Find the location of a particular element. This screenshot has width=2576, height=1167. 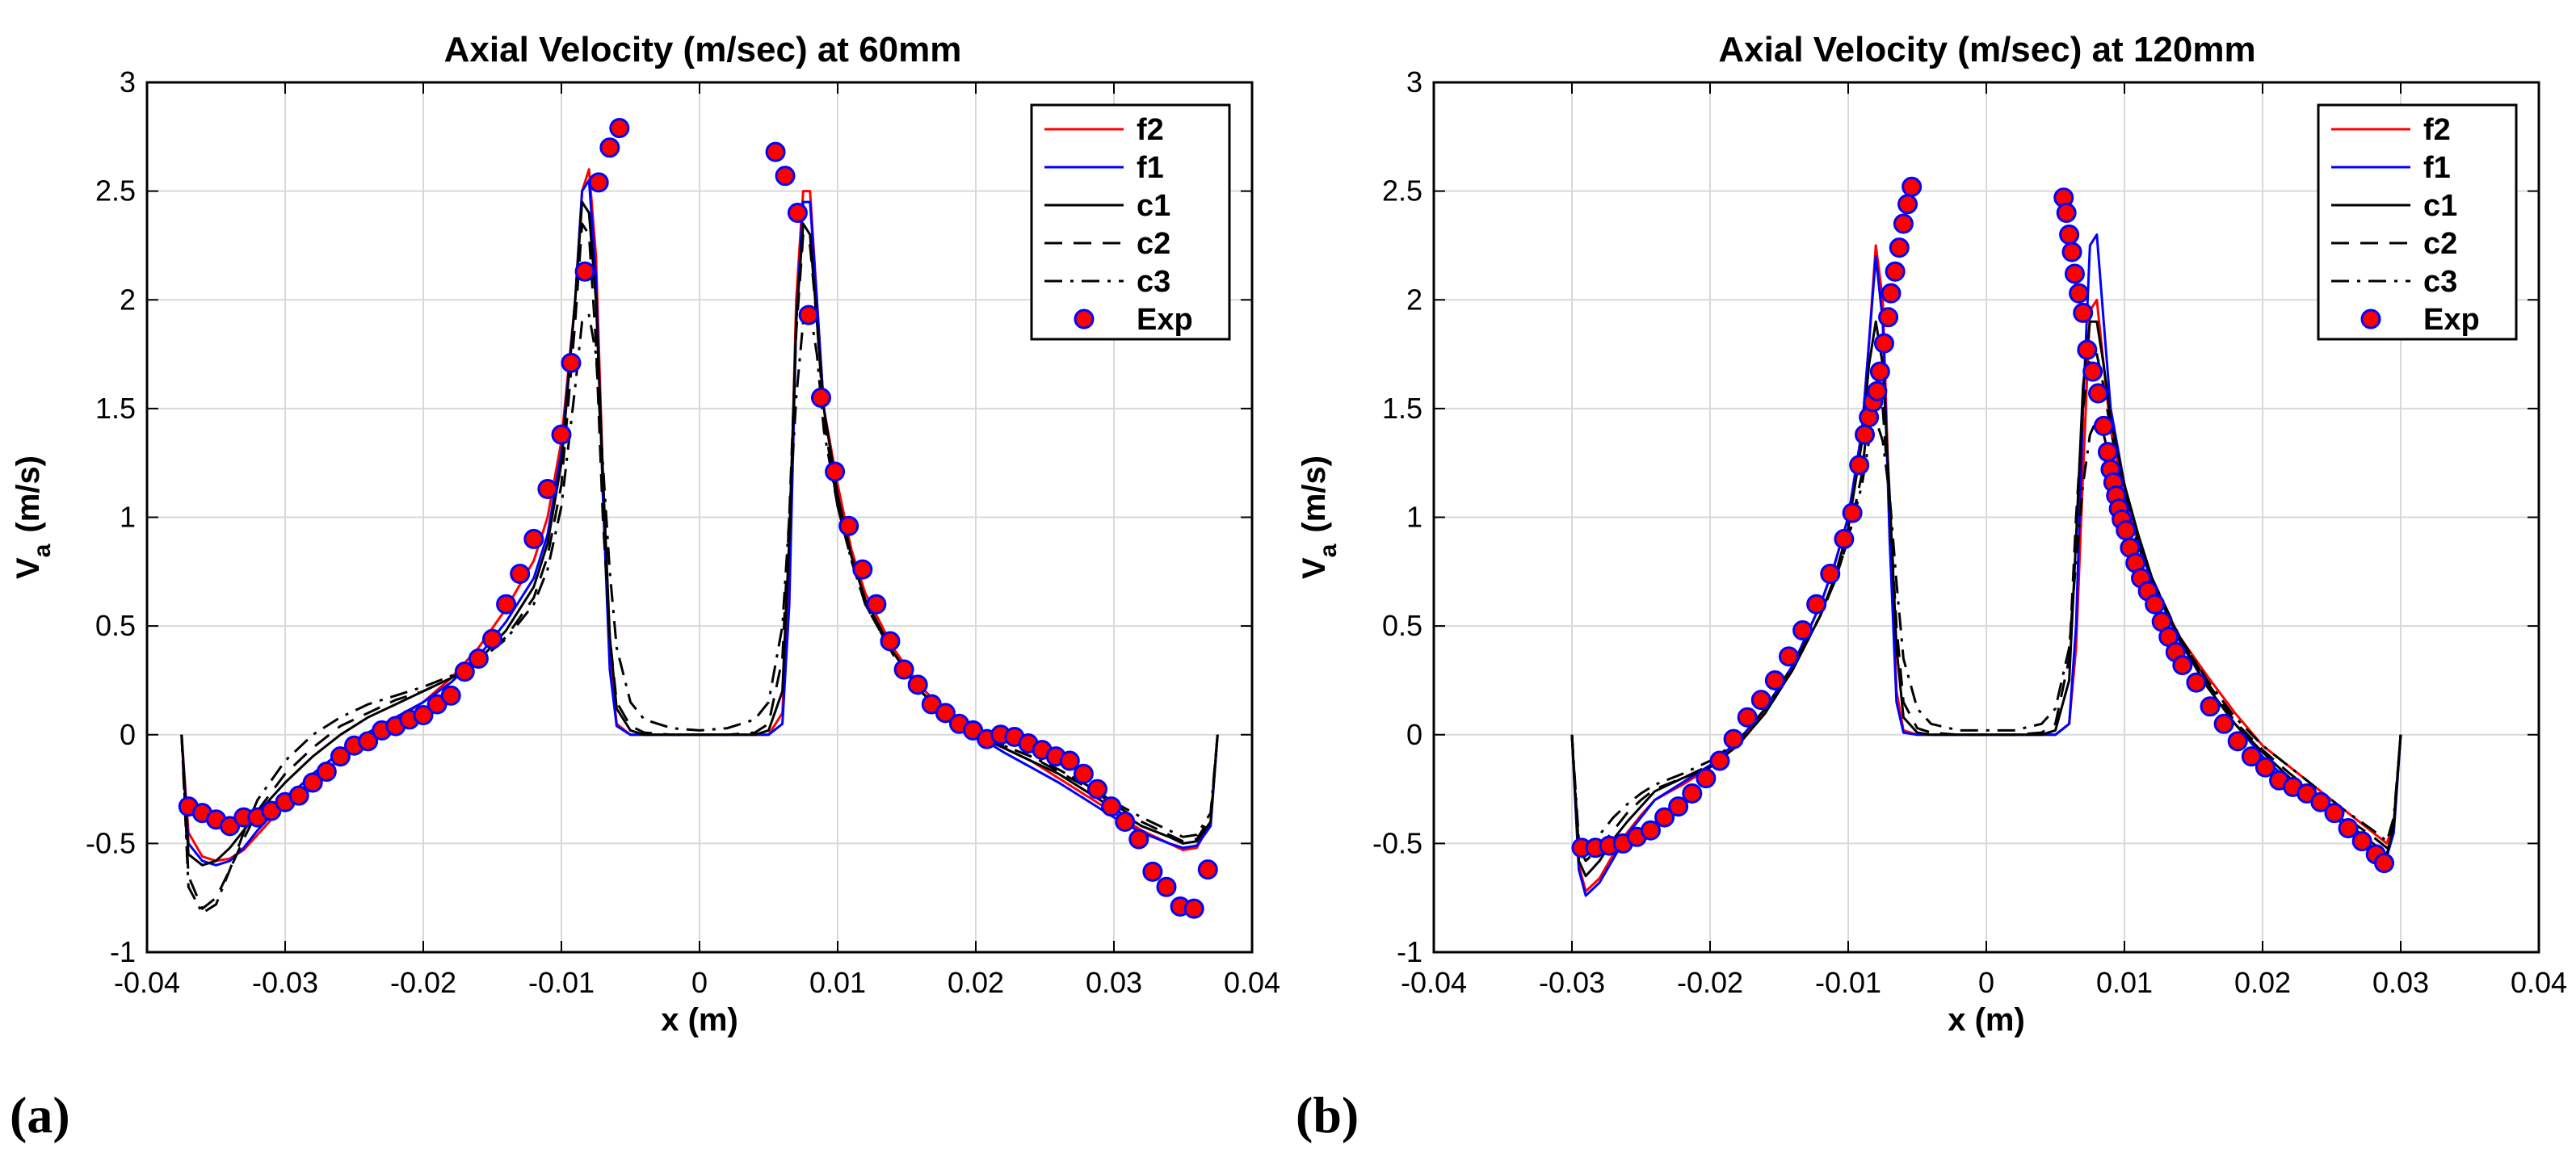

x-tick-label: -0.02 is located at coordinates (1710, 982).